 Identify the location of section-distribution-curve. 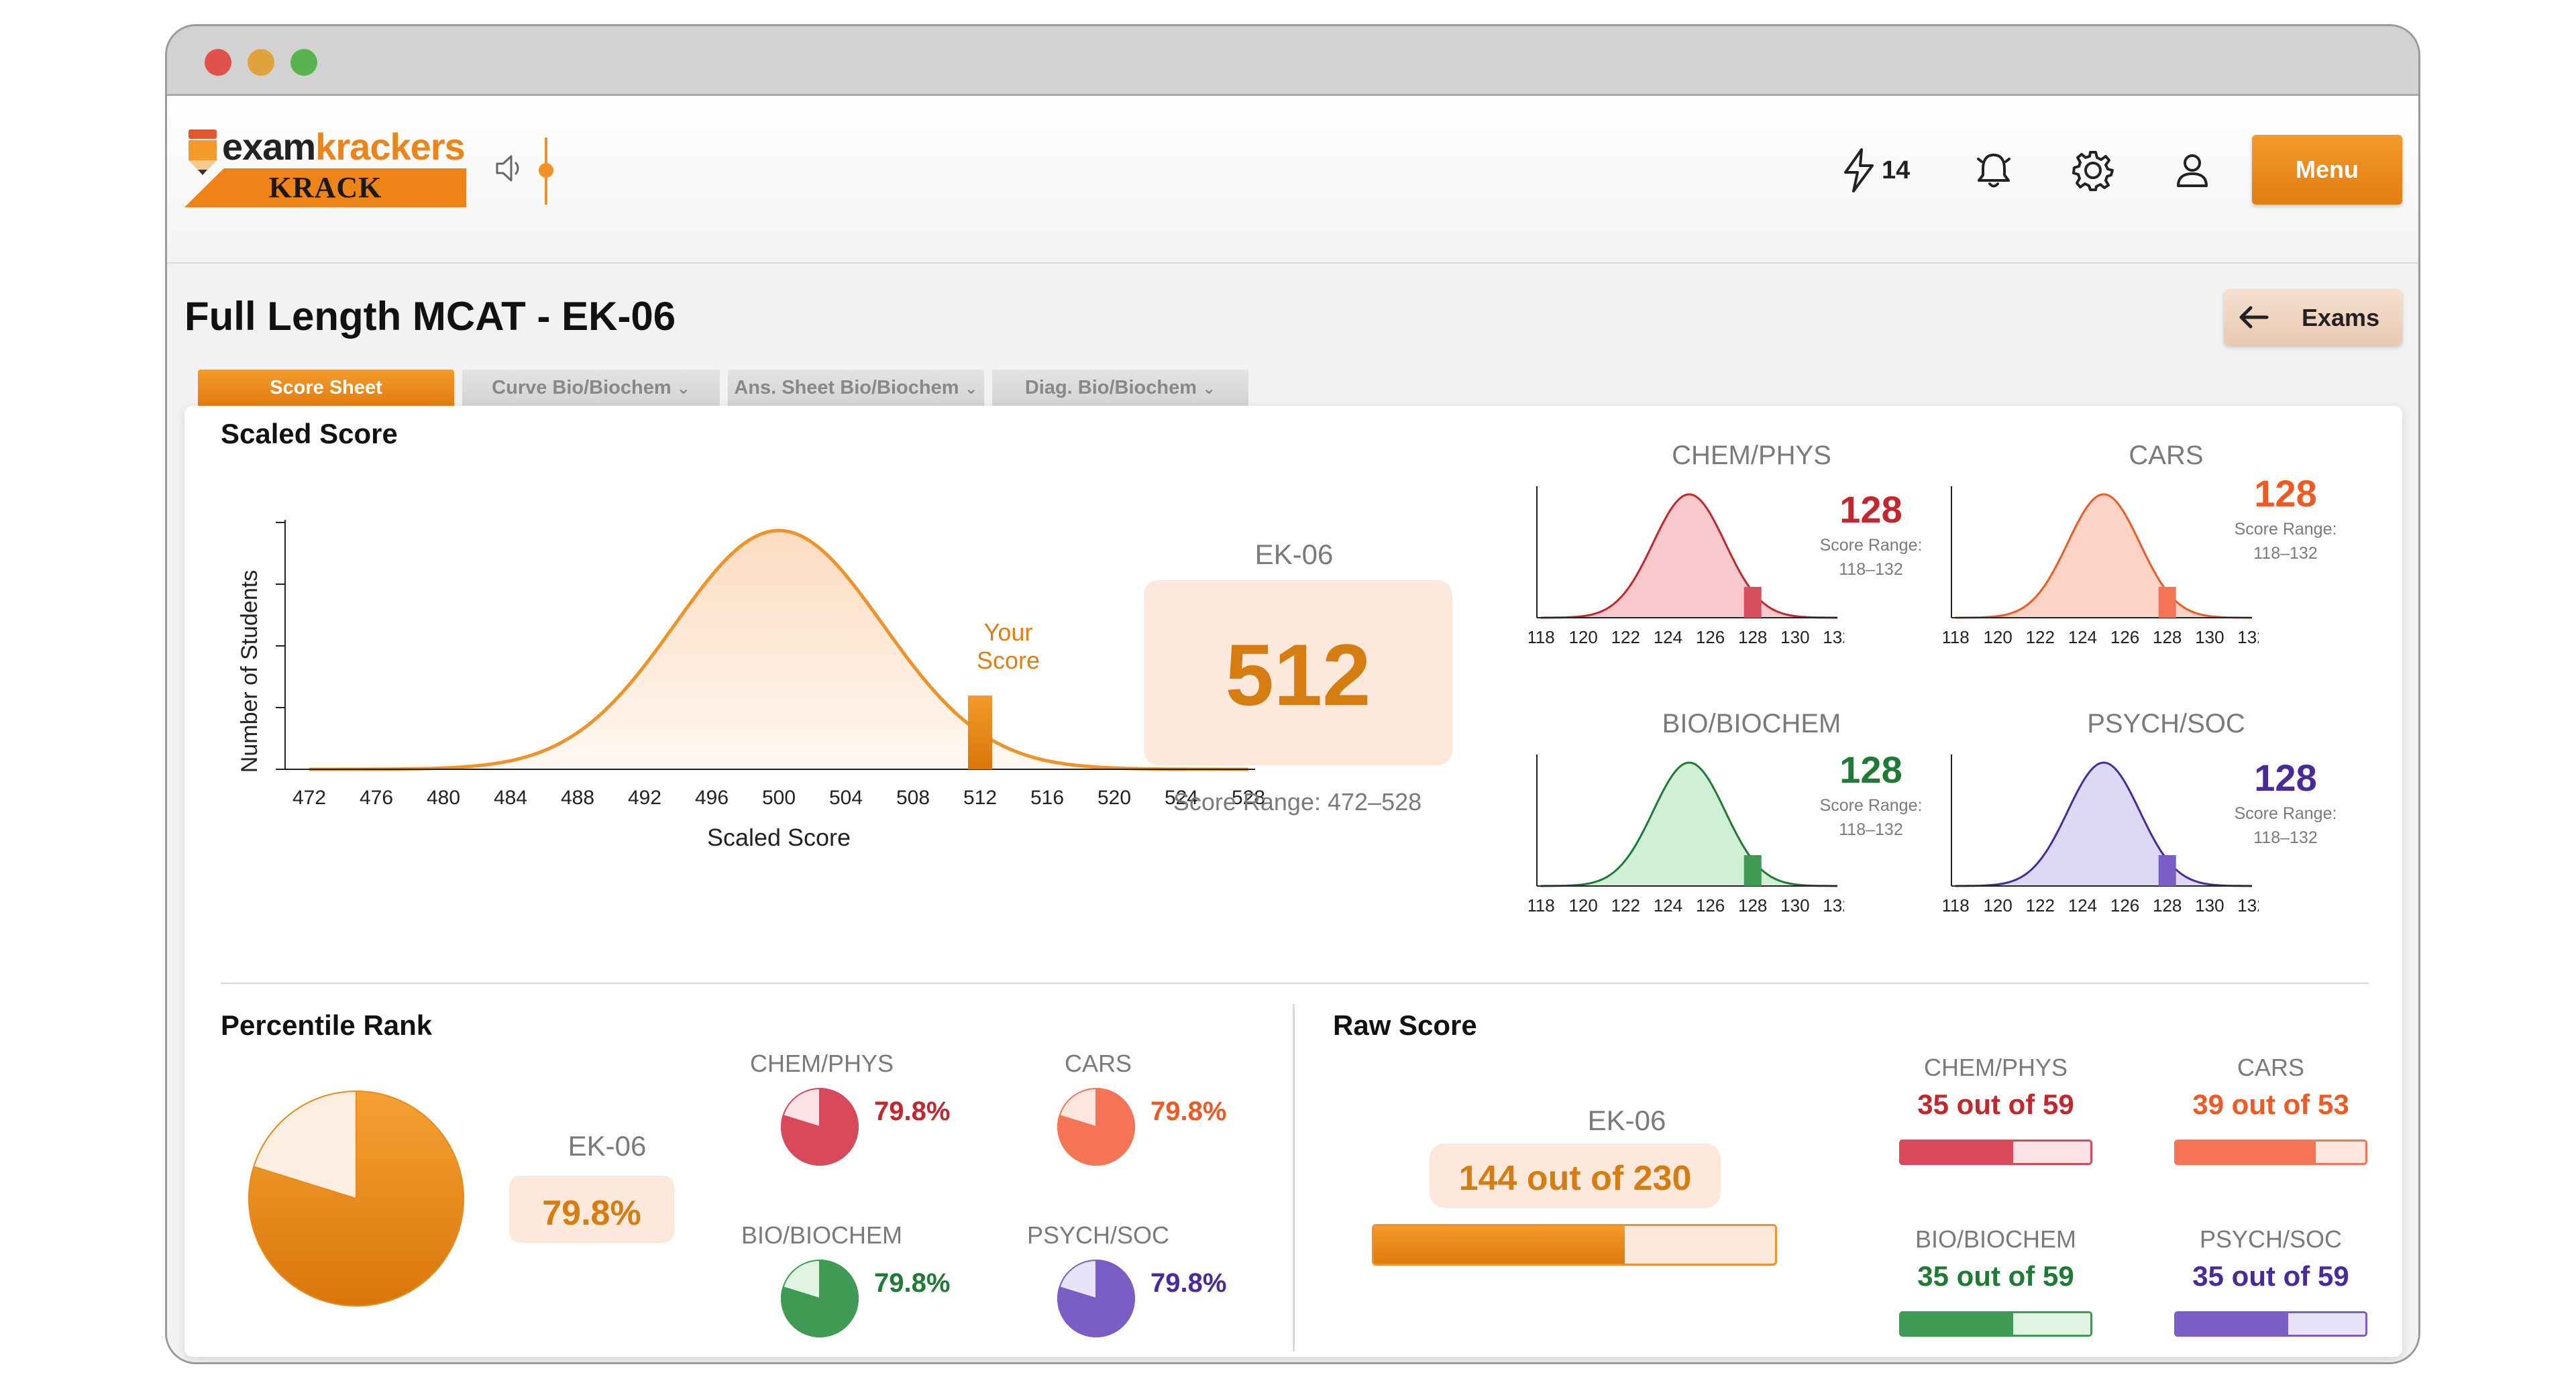
(1689, 556).